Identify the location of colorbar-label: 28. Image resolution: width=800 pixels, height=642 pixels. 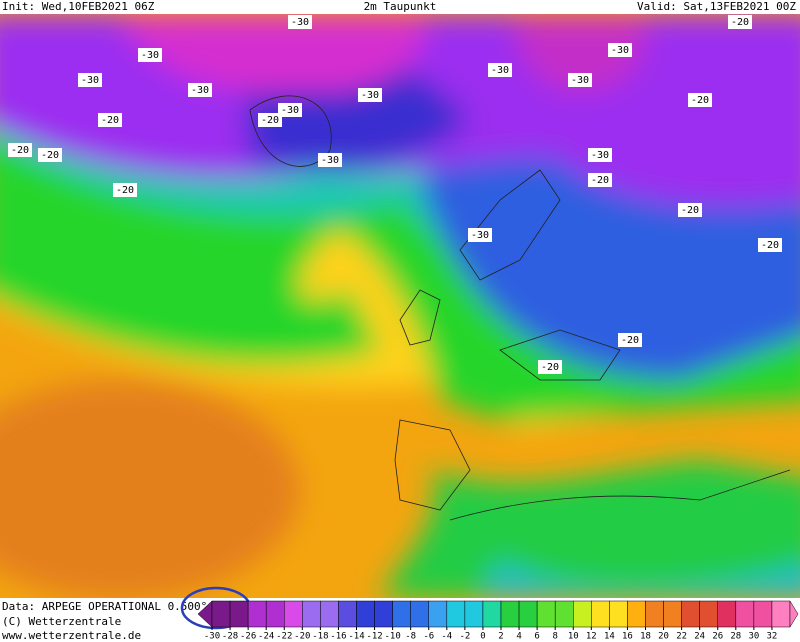
(735, 637).